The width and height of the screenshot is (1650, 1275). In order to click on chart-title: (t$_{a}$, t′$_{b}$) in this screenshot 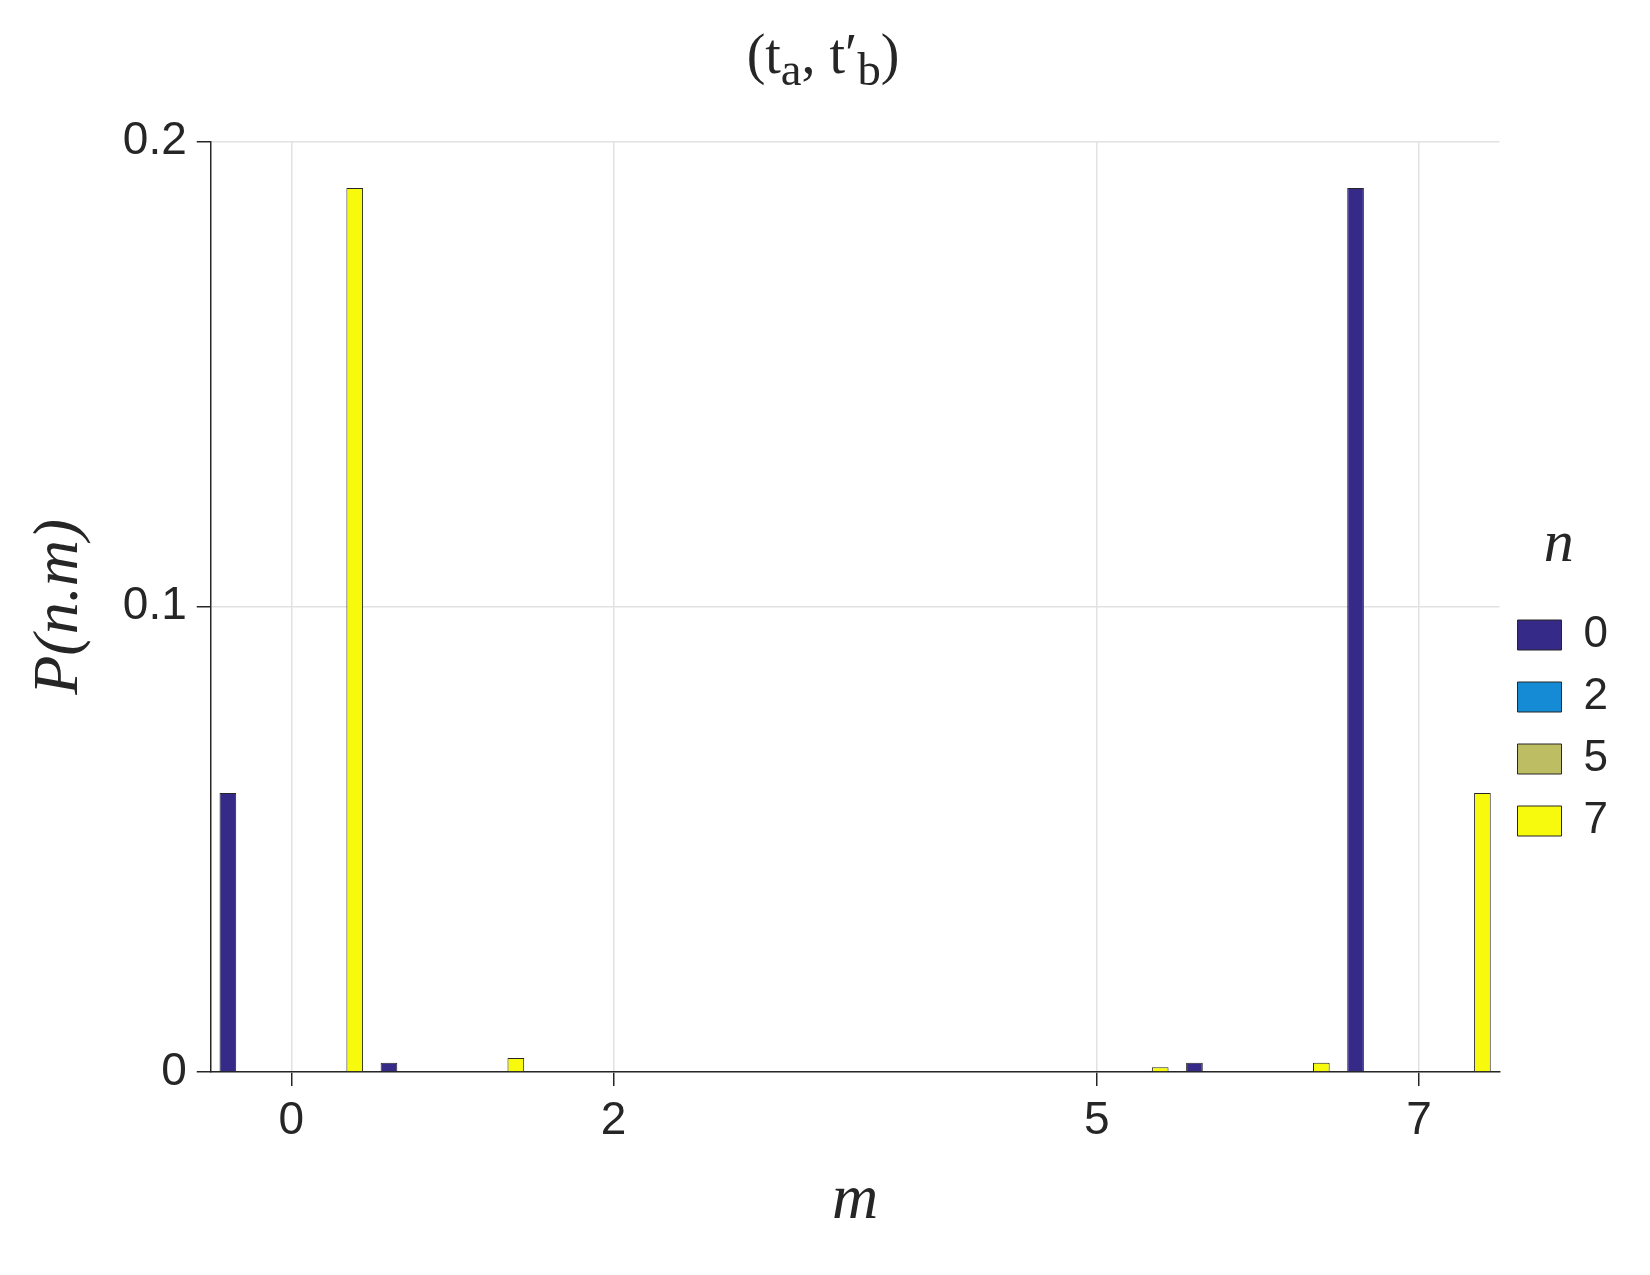, I will do `click(823, 60)`.